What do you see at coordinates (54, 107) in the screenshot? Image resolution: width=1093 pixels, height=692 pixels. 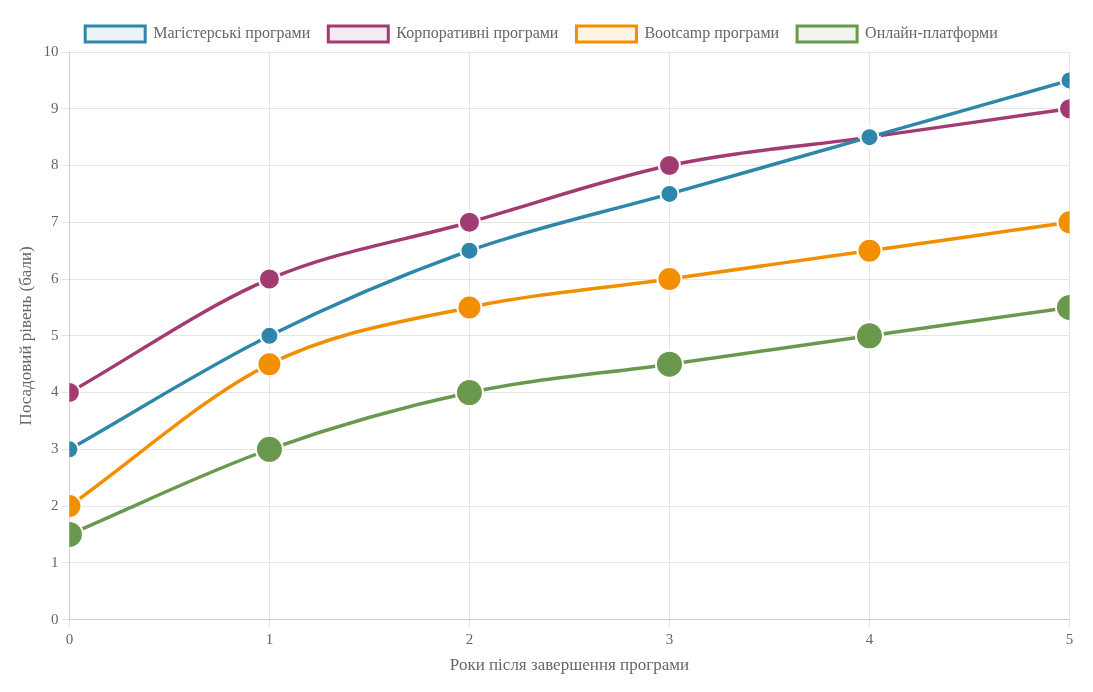 I see `y-tick-label: 9` at bounding box center [54, 107].